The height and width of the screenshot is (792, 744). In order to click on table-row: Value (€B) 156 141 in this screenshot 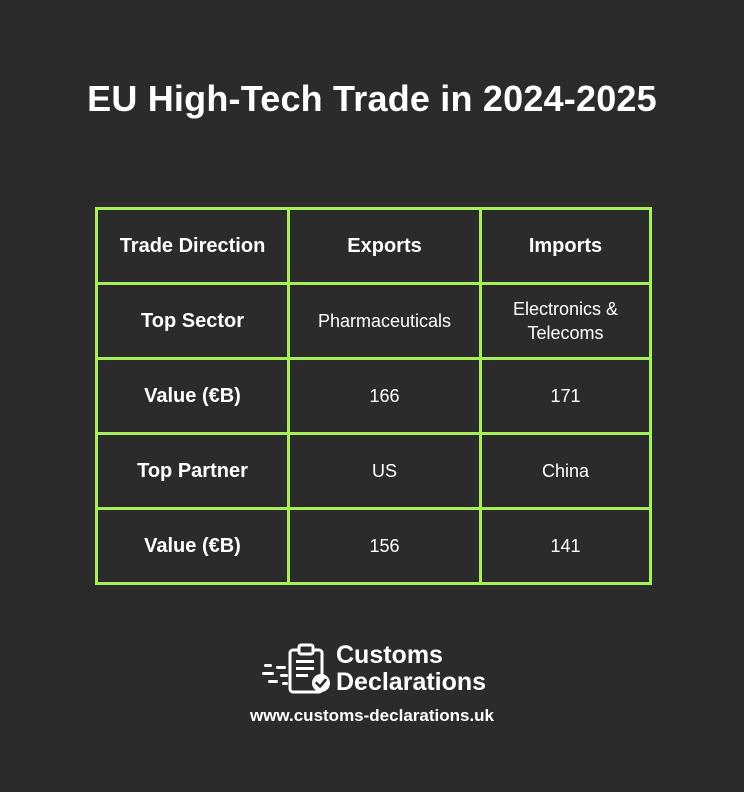, I will do `click(373, 546)`.